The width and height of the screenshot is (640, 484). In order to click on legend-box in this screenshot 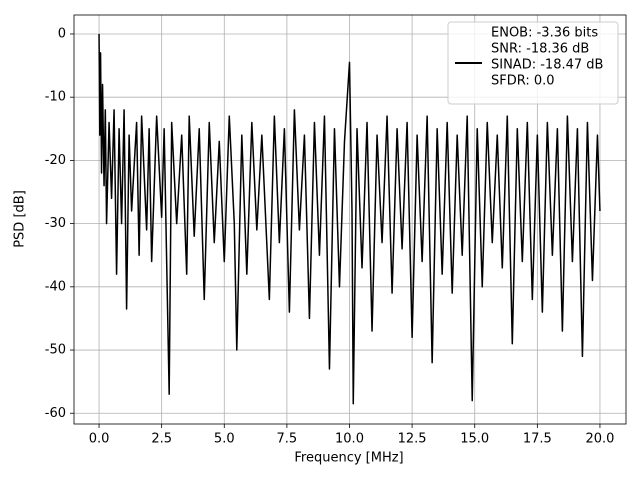, I will do `click(533, 63)`.